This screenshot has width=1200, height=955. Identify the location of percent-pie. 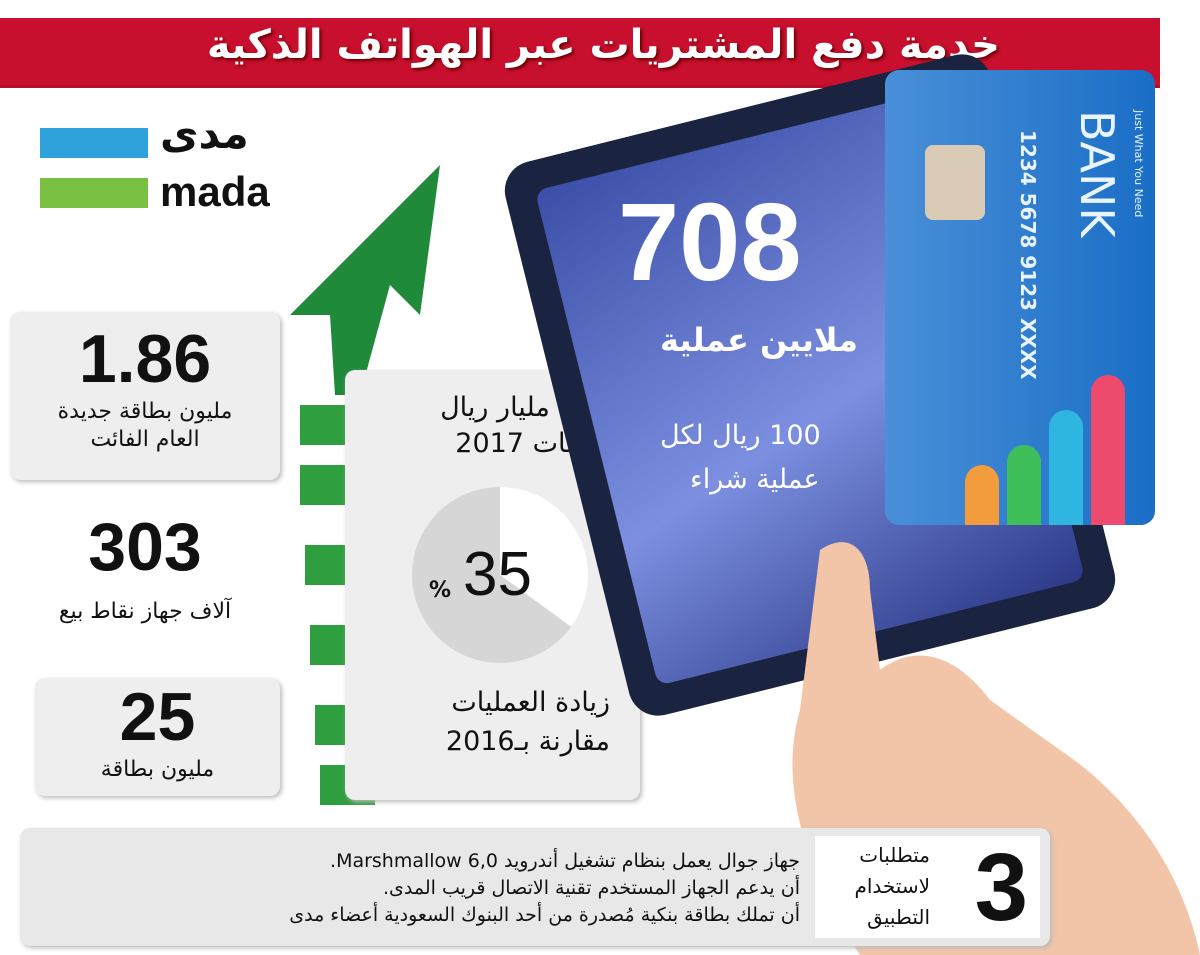
(500, 575).